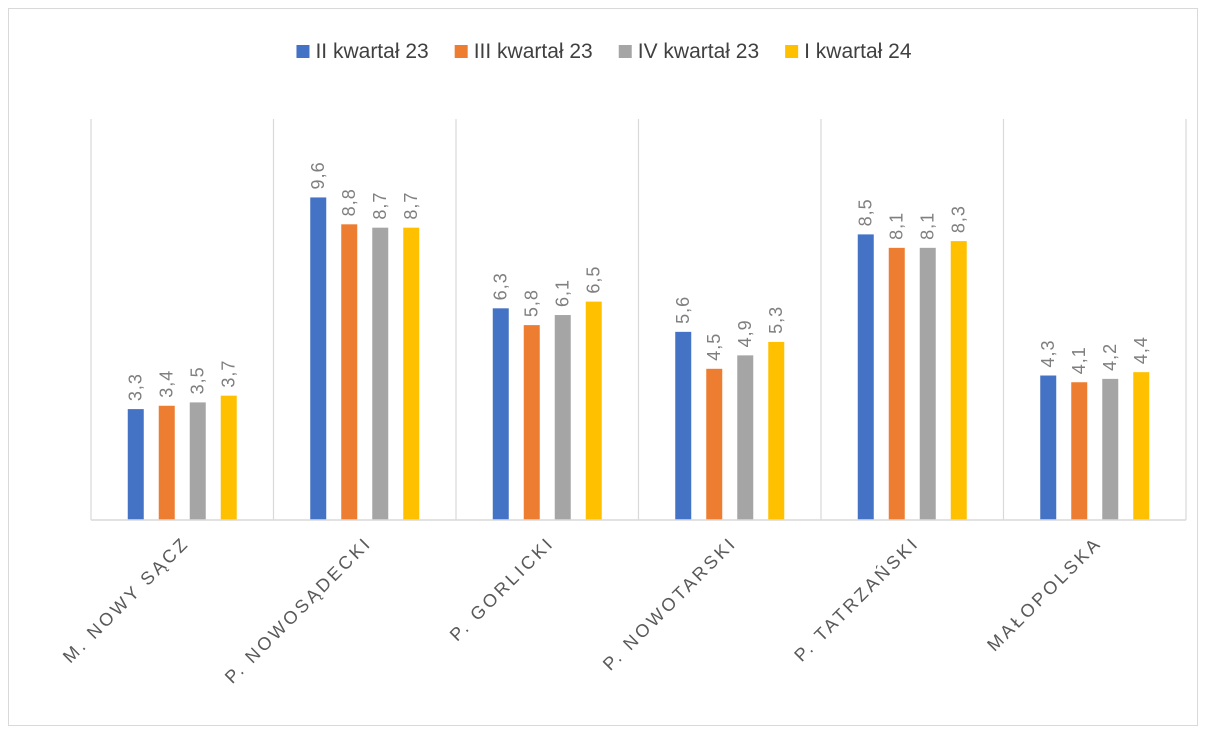 This screenshot has height=736, width=1208. What do you see at coordinates (858, 51) in the screenshot?
I see `legend-label: I kwartał 24` at bounding box center [858, 51].